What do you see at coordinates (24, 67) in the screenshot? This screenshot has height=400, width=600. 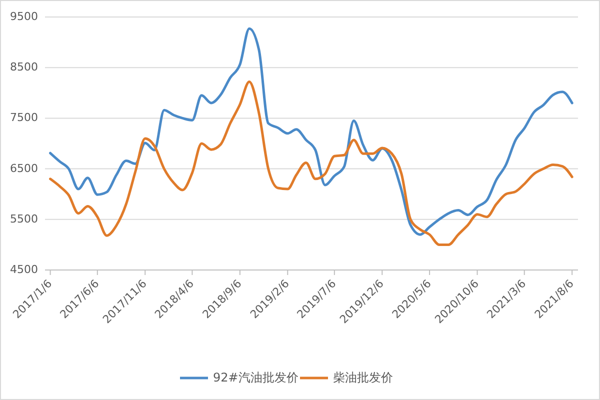 I see `y-tick-label: 8500` at bounding box center [24, 67].